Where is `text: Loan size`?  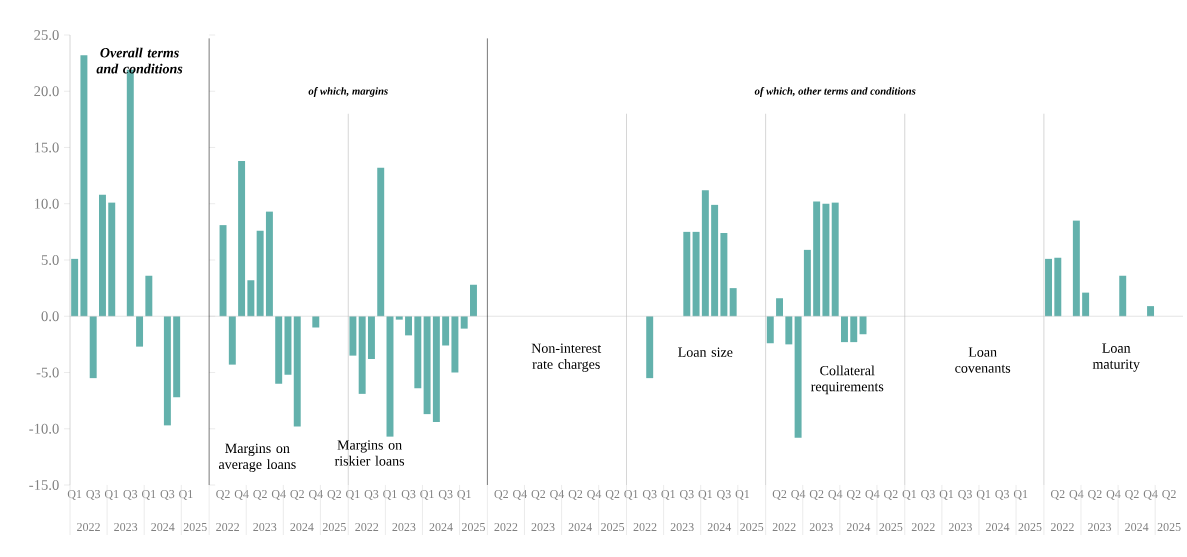 text: Loan size is located at coordinates (705, 352).